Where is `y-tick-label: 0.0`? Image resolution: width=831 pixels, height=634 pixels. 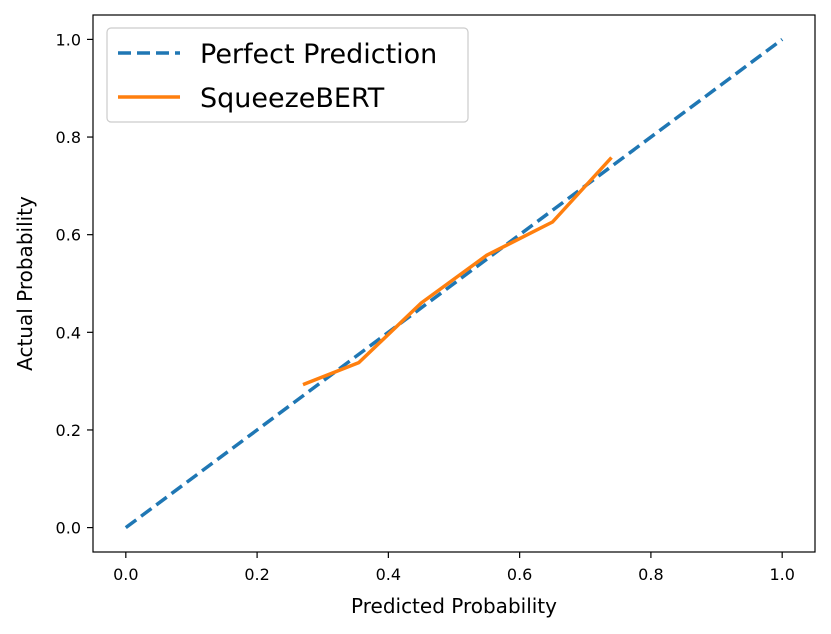
y-tick-label: 0.0 is located at coordinates (68, 528).